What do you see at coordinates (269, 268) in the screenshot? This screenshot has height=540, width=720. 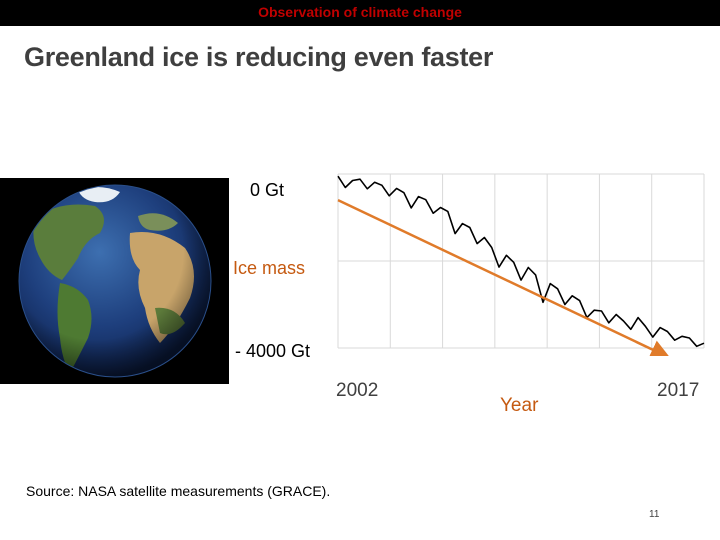 I see `y-axis-label: Ice mass` at bounding box center [269, 268].